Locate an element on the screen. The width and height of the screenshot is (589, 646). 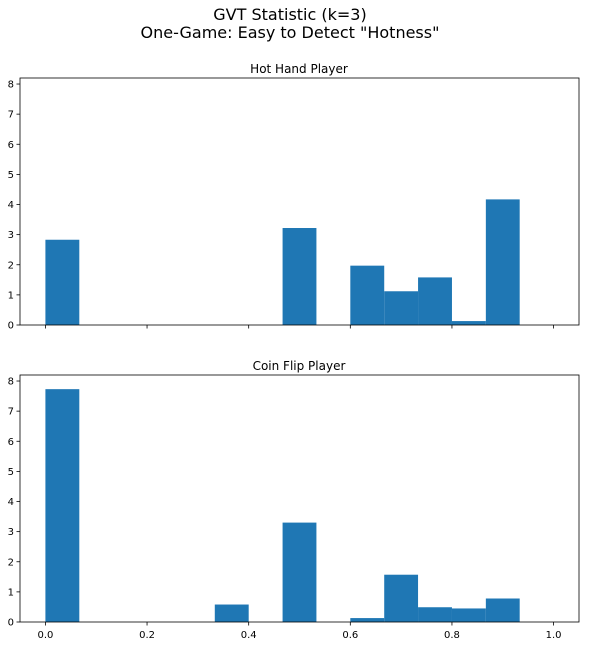
coin-flip-xtick-label-3: 0.6 is located at coordinates (350, 635).